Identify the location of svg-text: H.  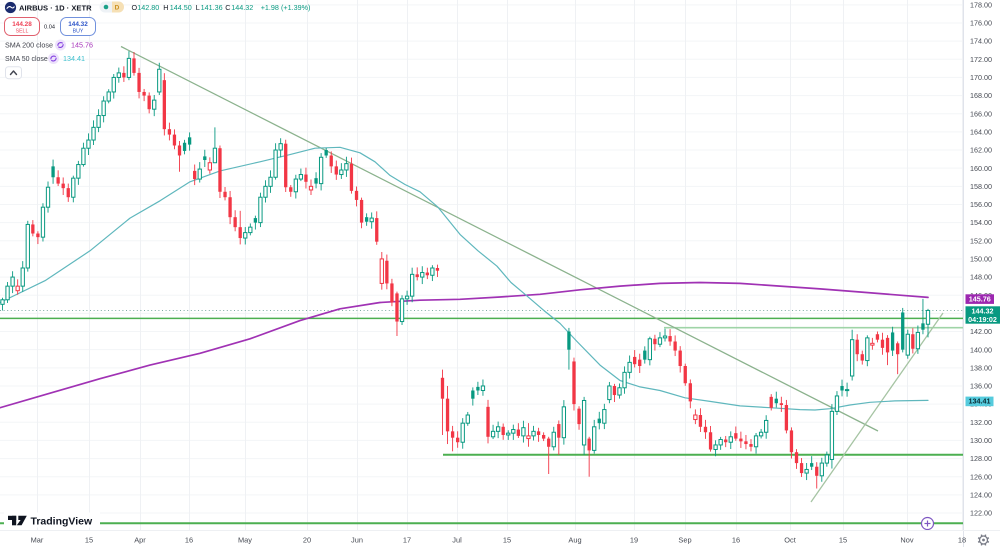
(165, 7).